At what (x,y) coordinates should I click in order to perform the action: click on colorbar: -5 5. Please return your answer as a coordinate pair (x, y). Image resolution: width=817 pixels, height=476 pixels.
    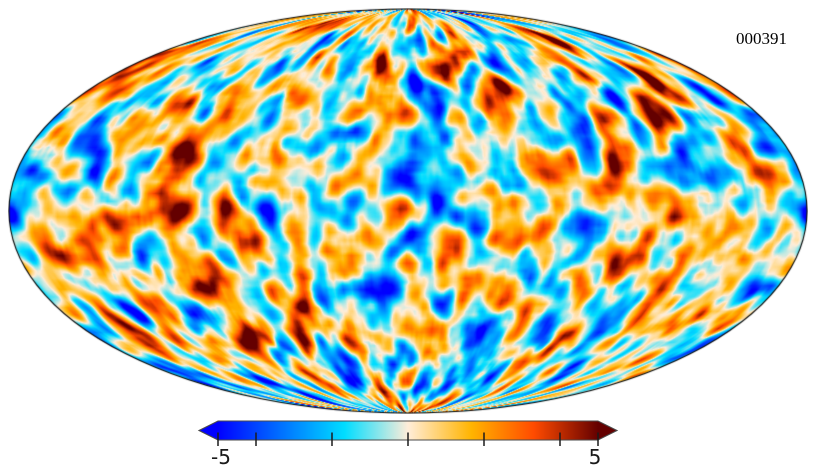
    Looking at the image, I should click on (408, 444).